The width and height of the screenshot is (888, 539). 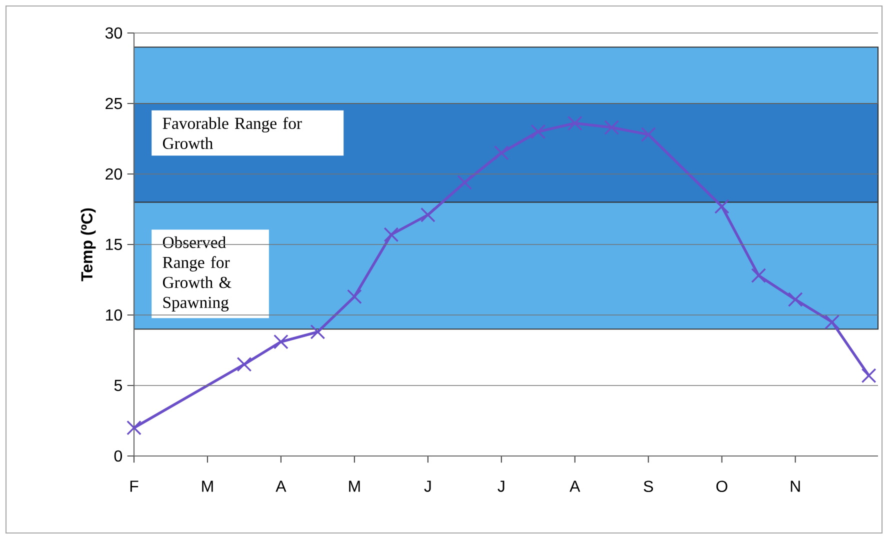 I want to click on y-axis-title: Temp (ºC), so click(x=88, y=245).